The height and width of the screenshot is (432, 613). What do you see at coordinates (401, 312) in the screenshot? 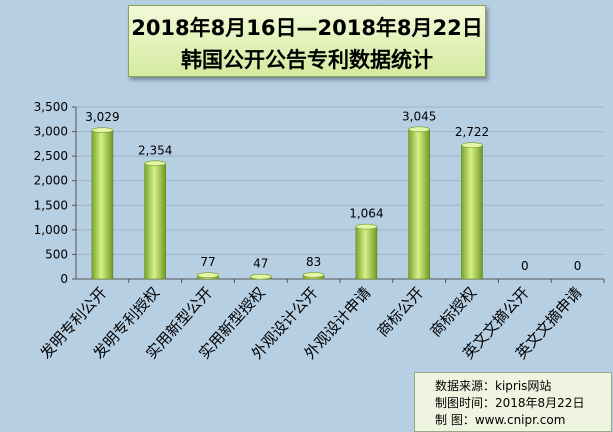
I see `x-tick-label: 商标公开` at bounding box center [401, 312].